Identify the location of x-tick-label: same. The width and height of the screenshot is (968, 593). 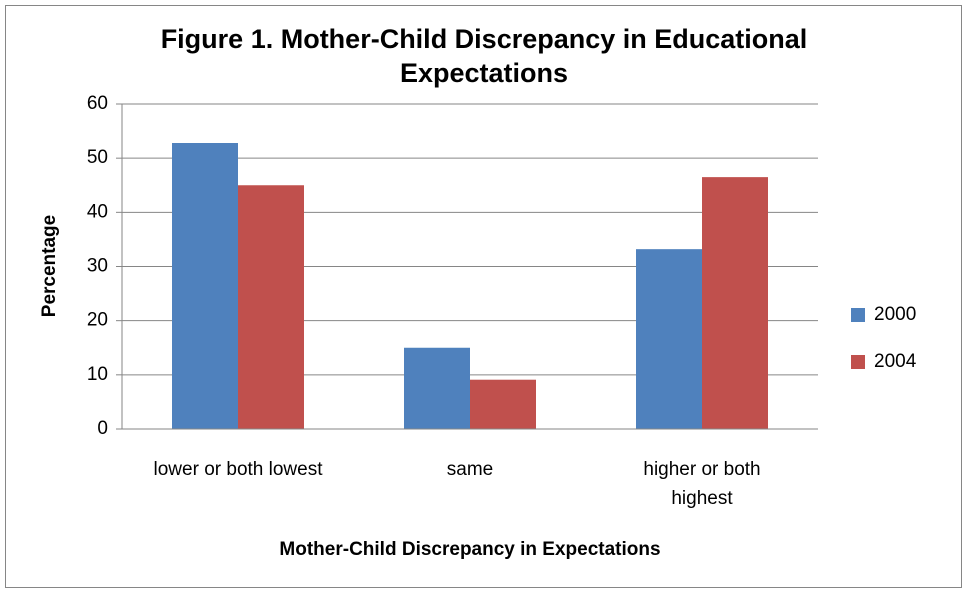
(470, 469).